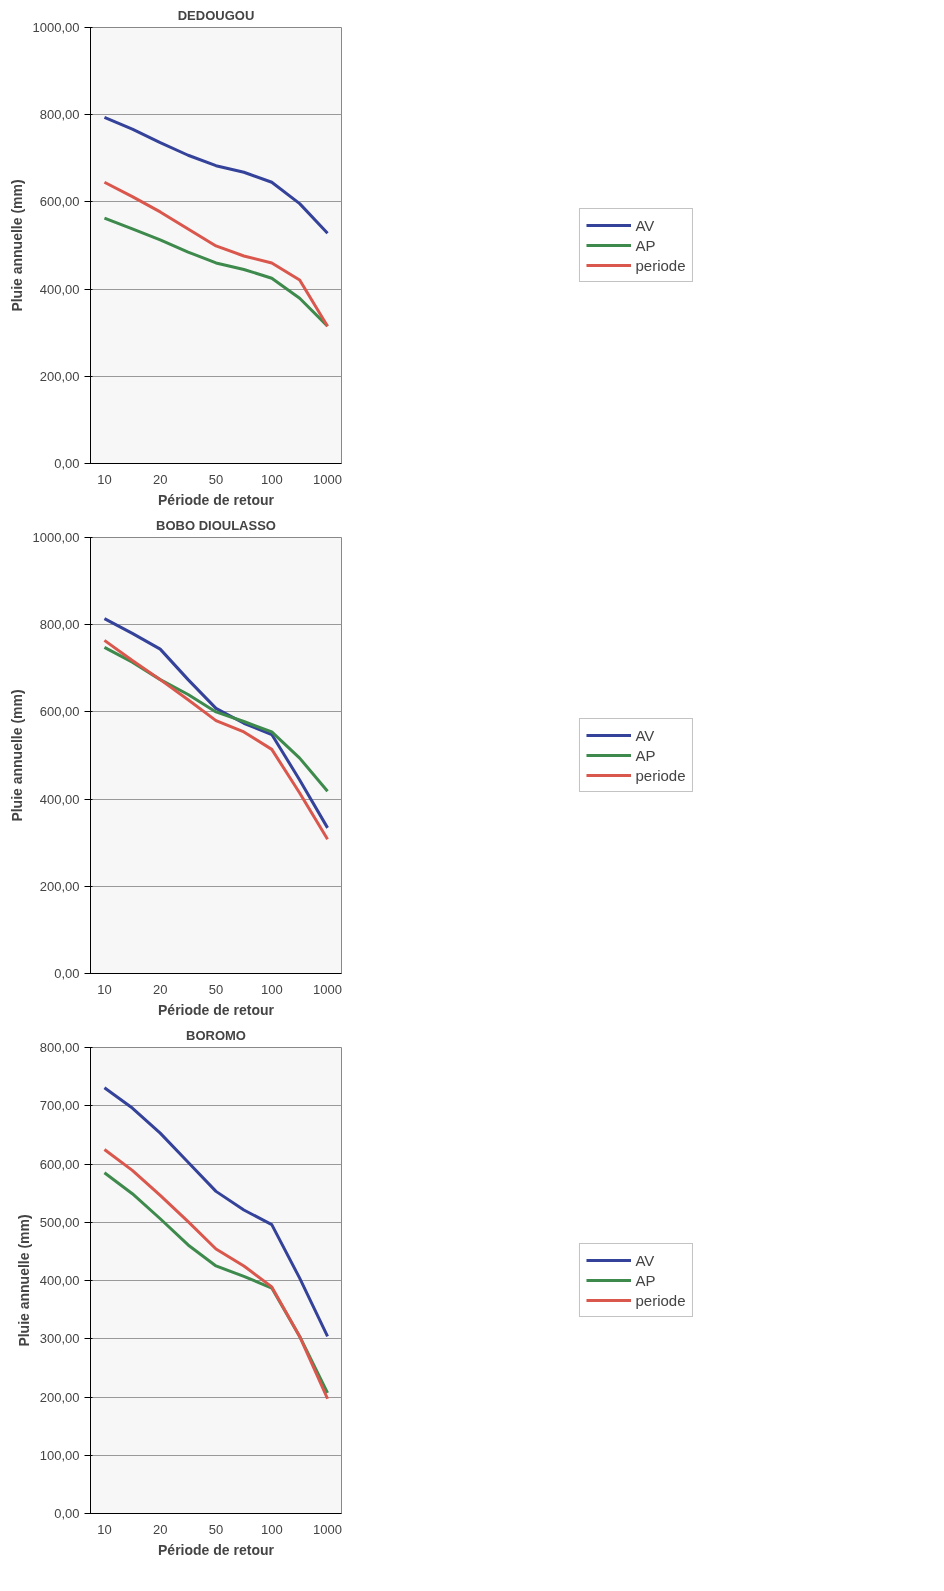 The image size is (944, 1591). What do you see at coordinates (59, 1106) in the screenshot?
I see `y-tick-label: 700,00` at bounding box center [59, 1106].